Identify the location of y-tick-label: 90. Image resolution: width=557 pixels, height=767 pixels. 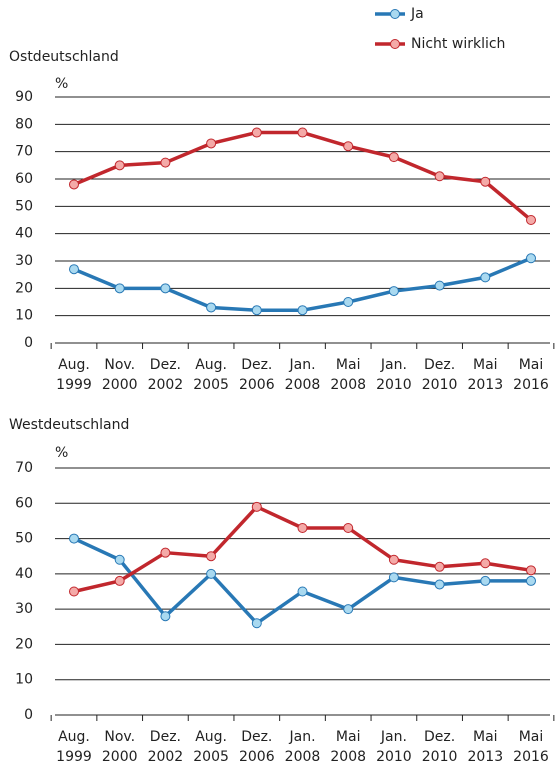
(24, 97).